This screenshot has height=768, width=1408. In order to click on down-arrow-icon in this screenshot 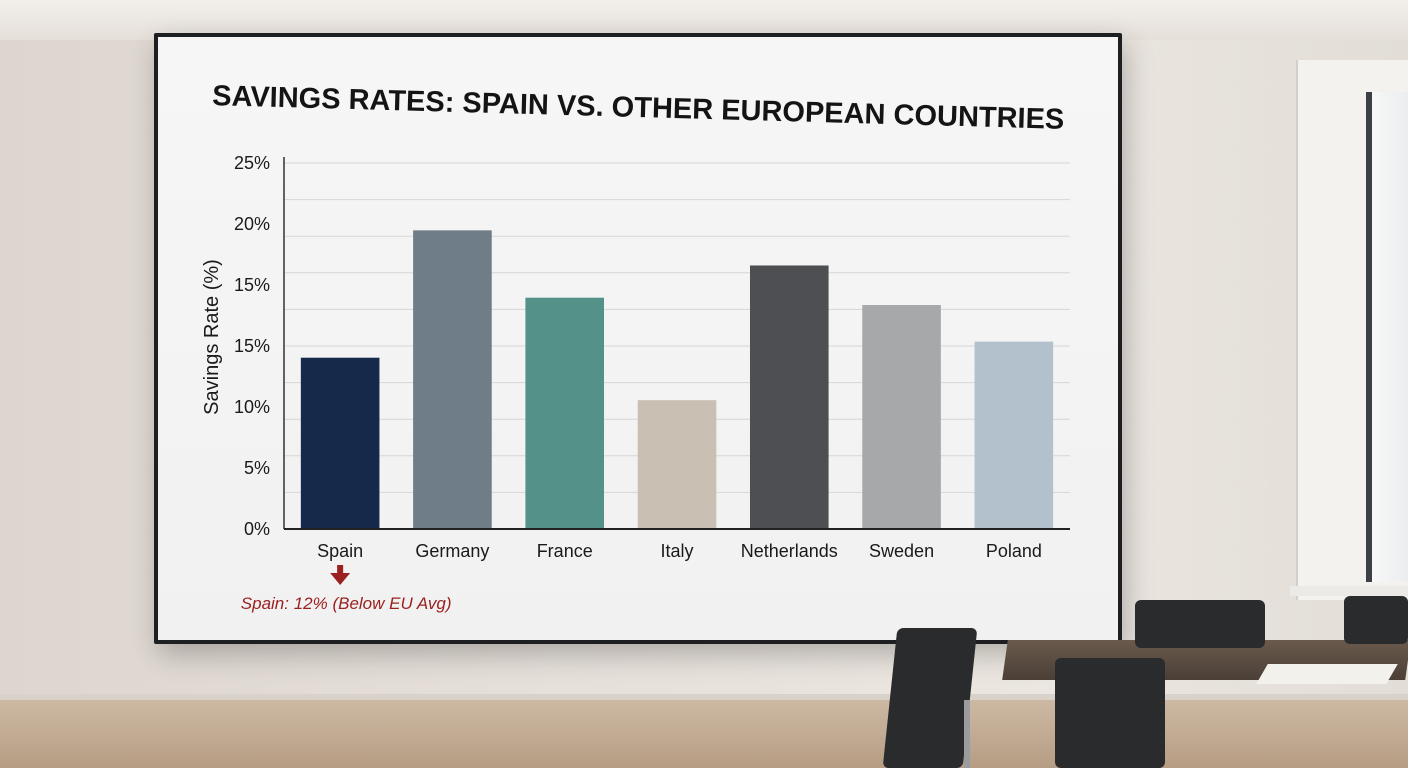, I will do `click(340, 579)`.